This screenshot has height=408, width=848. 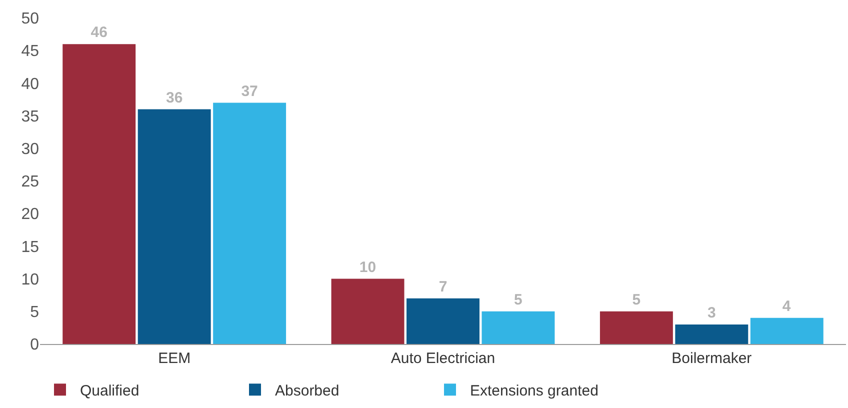 I want to click on data-label: 4, so click(x=787, y=306).